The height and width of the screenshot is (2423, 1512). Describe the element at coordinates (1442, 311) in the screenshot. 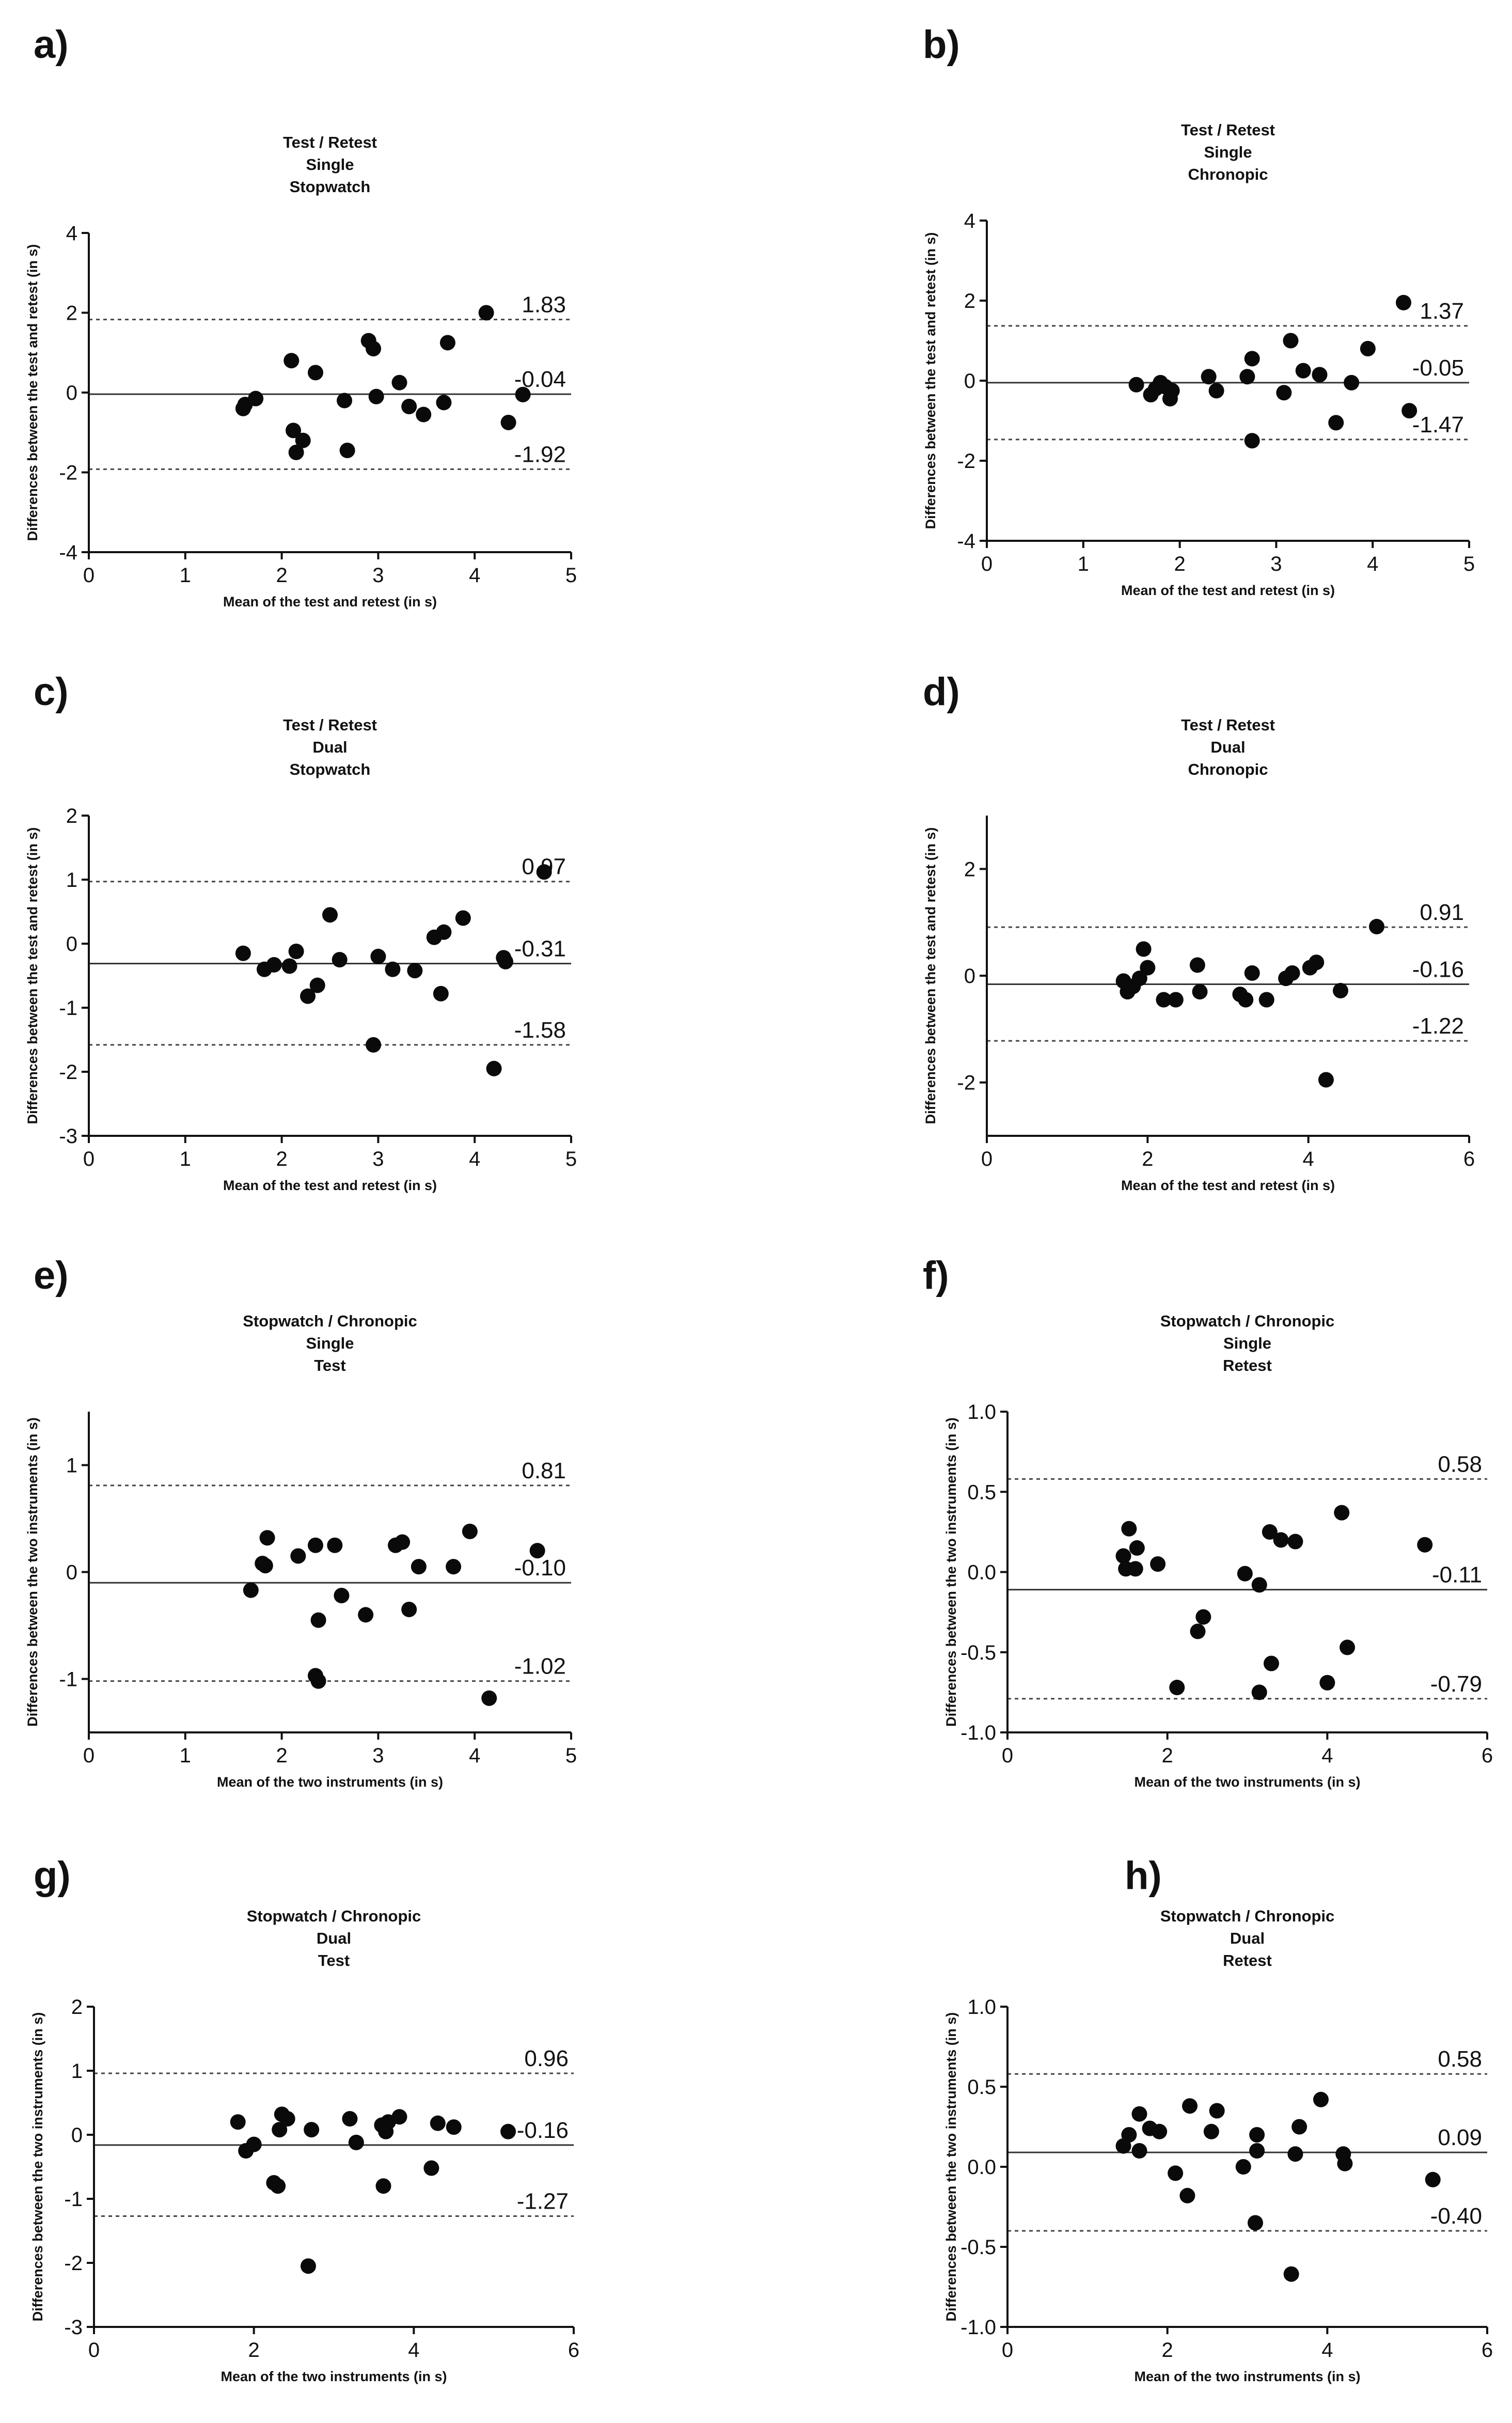

I see `upper-limit-label: 1.37` at that location.